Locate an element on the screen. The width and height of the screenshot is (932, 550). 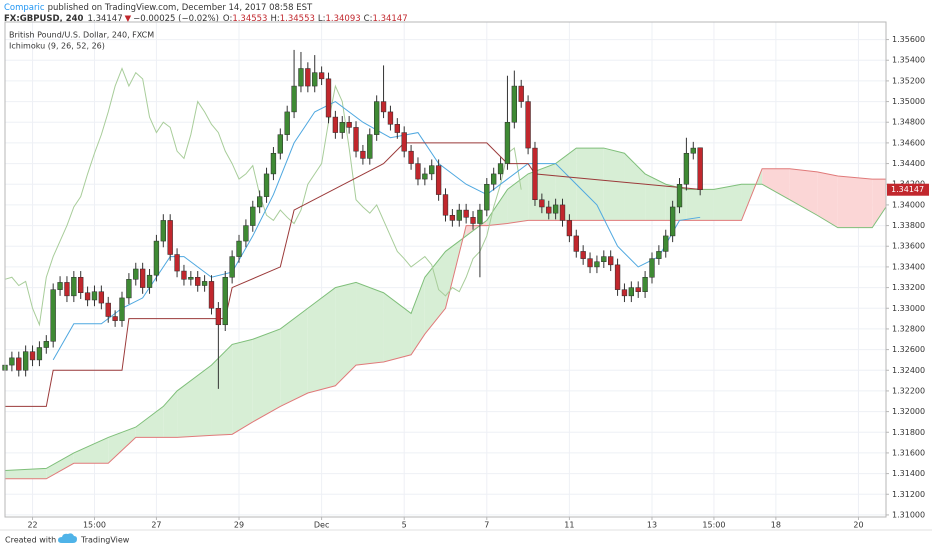
y-tick-label: 1.32600 is located at coordinates (908, 349).